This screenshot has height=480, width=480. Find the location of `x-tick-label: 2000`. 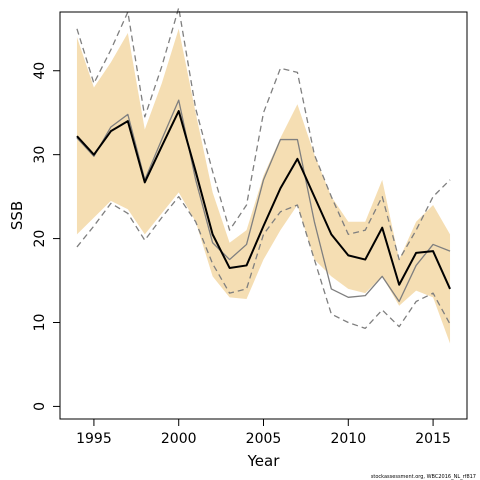

x-tick-label: 2000 is located at coordinates (179, 439).